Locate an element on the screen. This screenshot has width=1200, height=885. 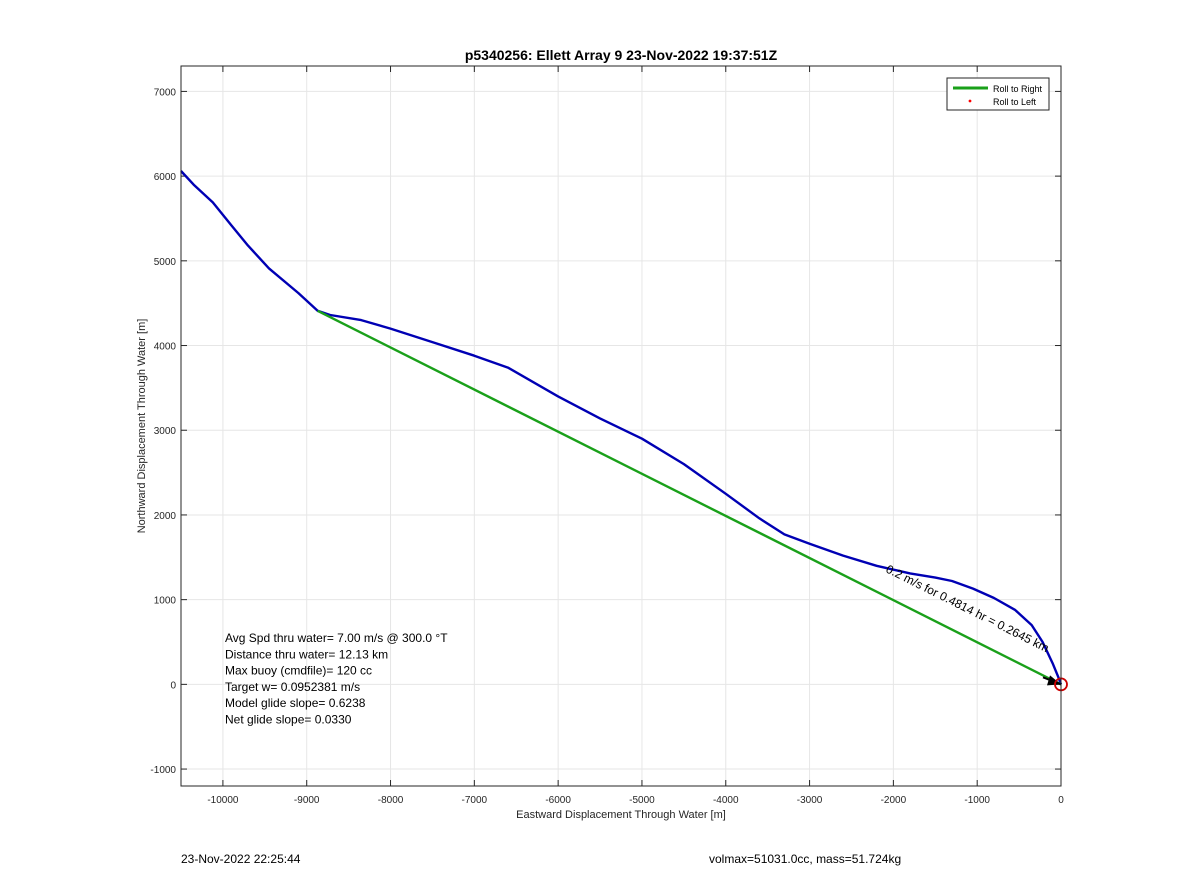
current-vector-arrowhead is located at coordinates (1054, 680).